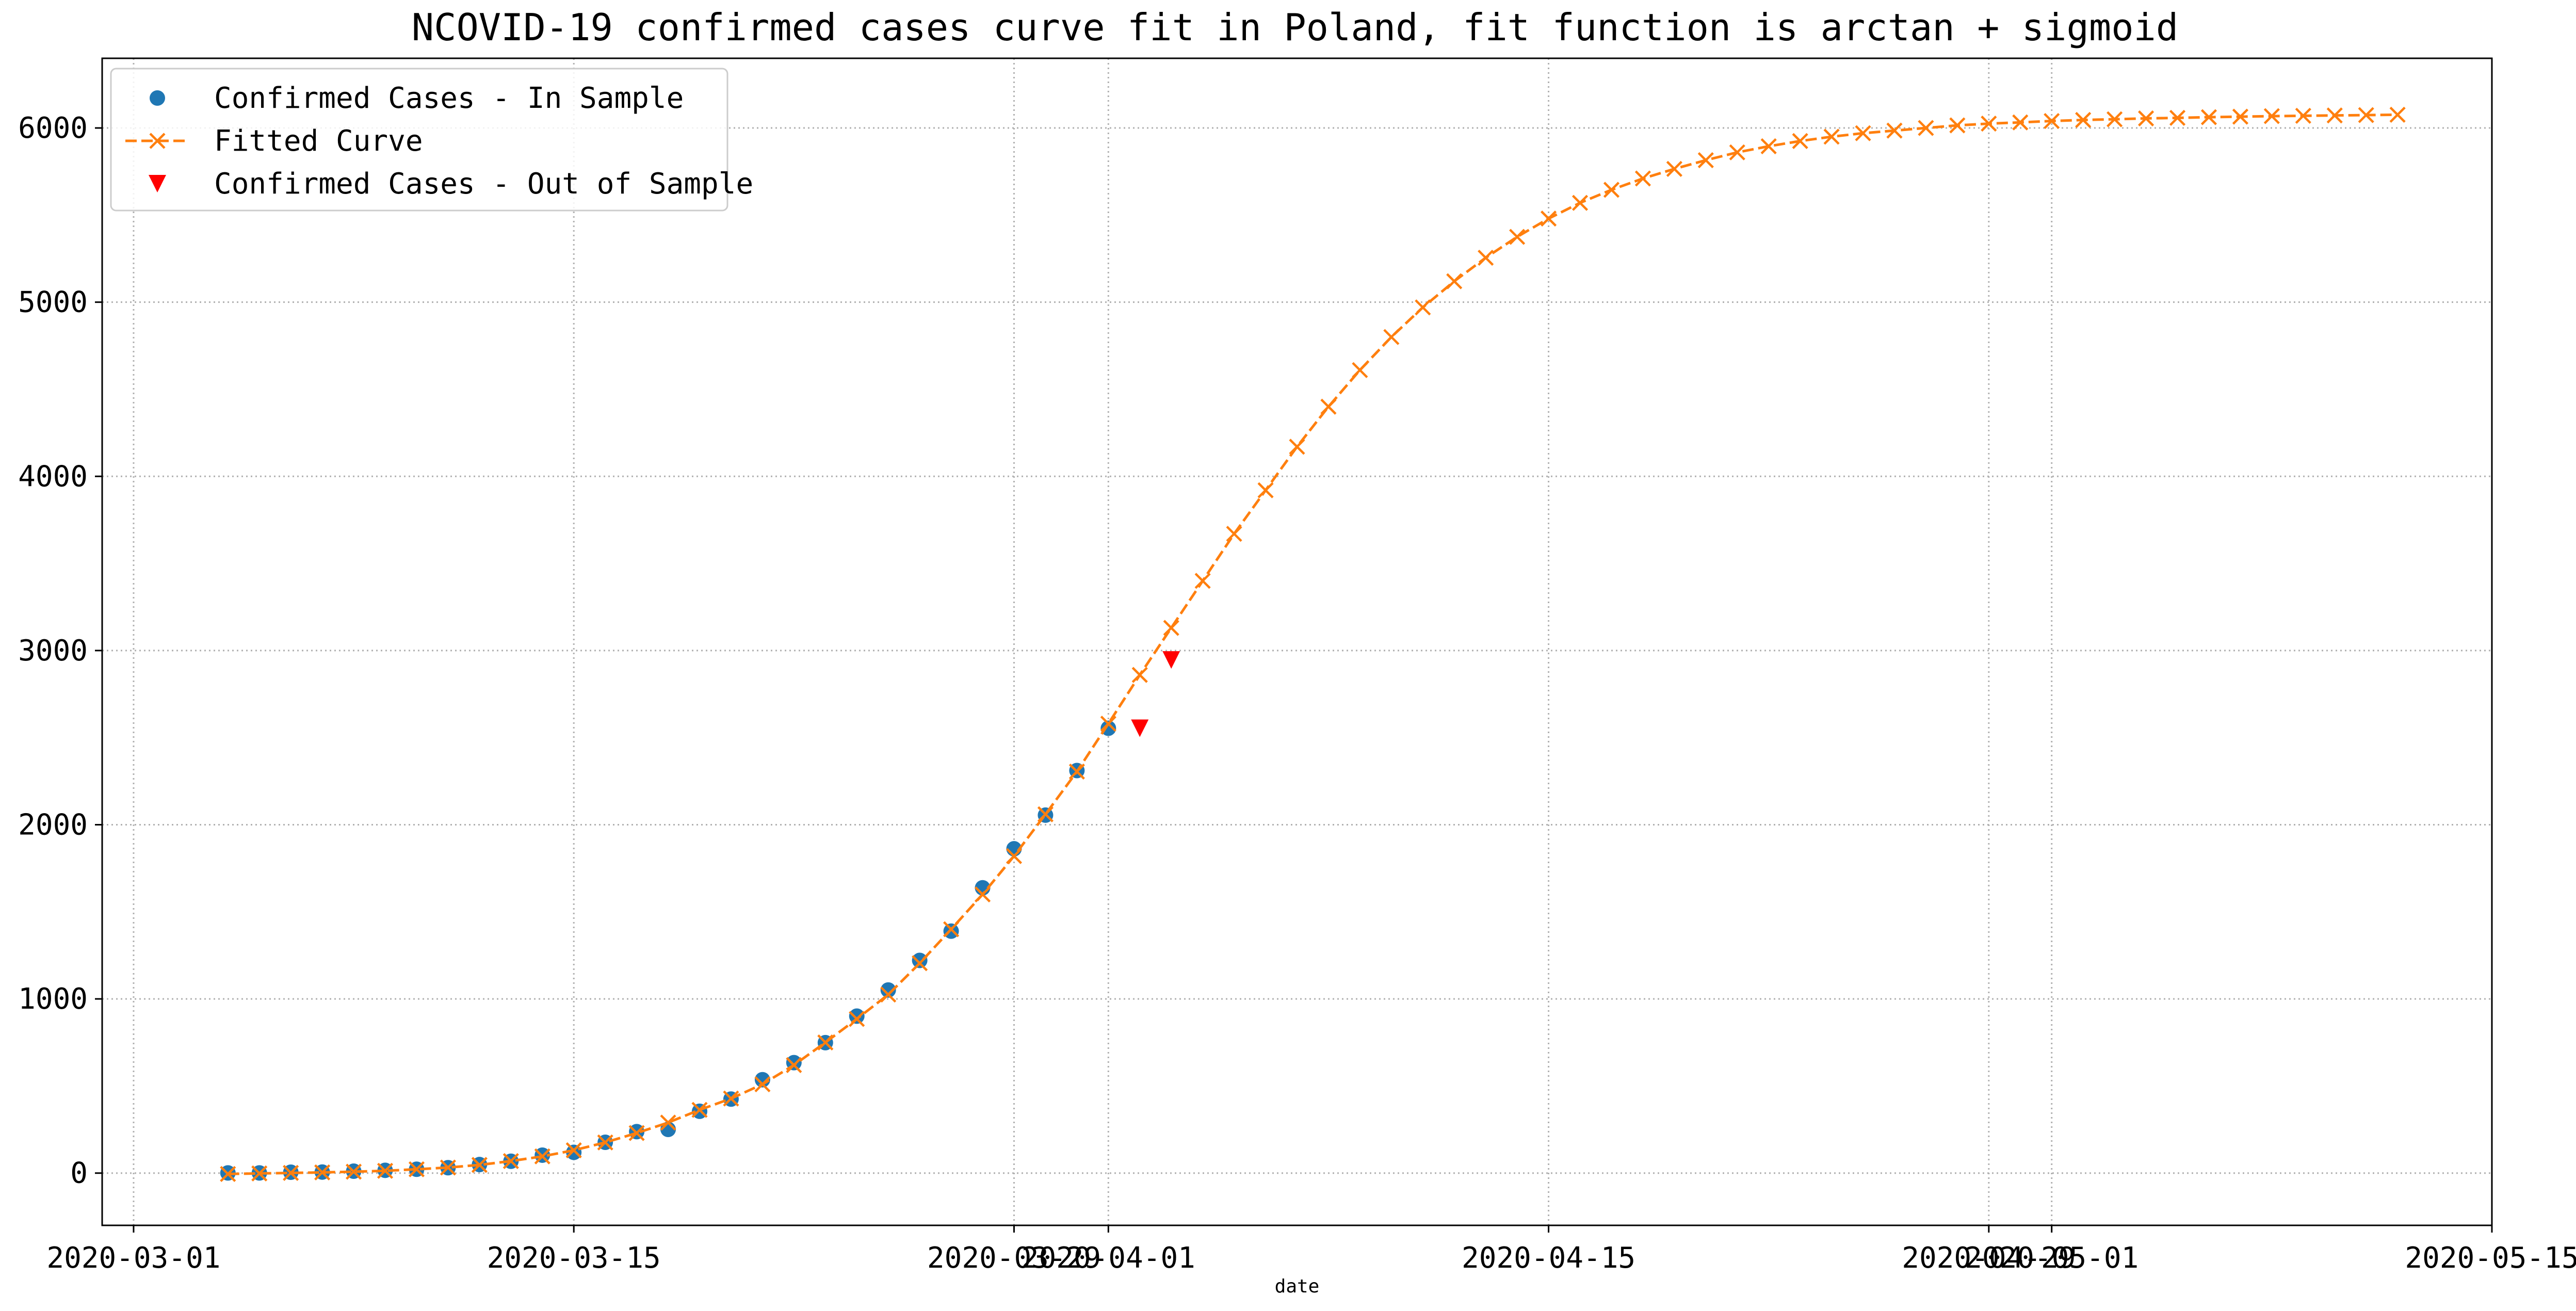 The width and height of the screenshot is (2576, 1311). I want to click on series-triangle-down, so click(1155, 694).